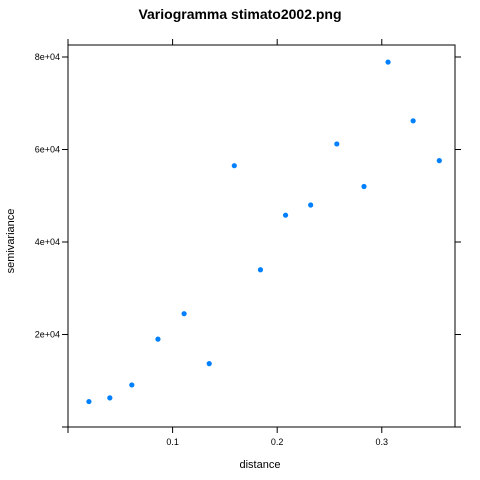 The height and width of the screenshot is (480, 480). Describe the element at coordinates (47, 150) in the screenshot. I see `y-tick-label: 6e+04` at that location.